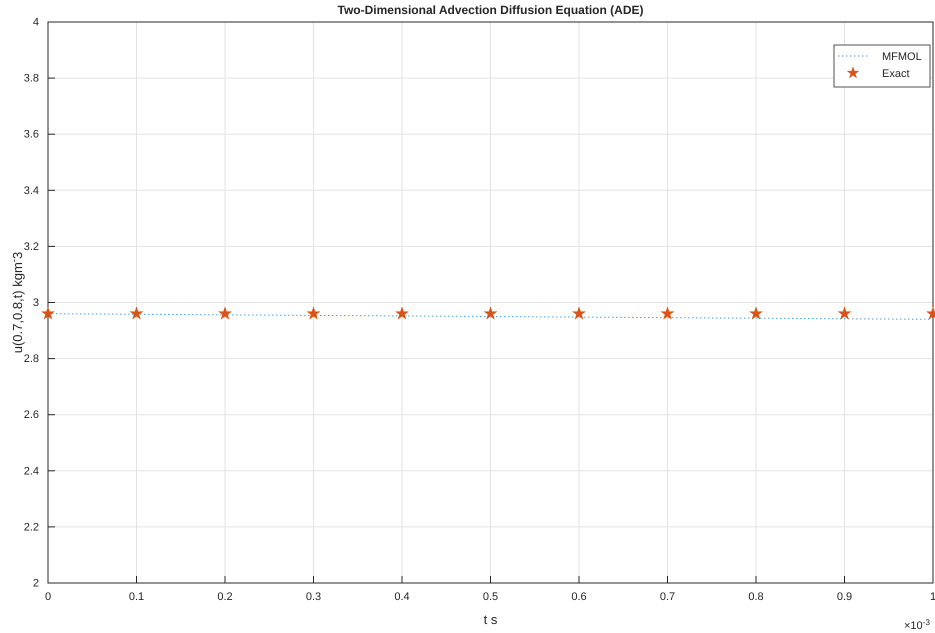  What do you see at coordinates (756, 596) in the screenshot?
I see `x-tick-label: 0.8` at bounding box center [756, 596].